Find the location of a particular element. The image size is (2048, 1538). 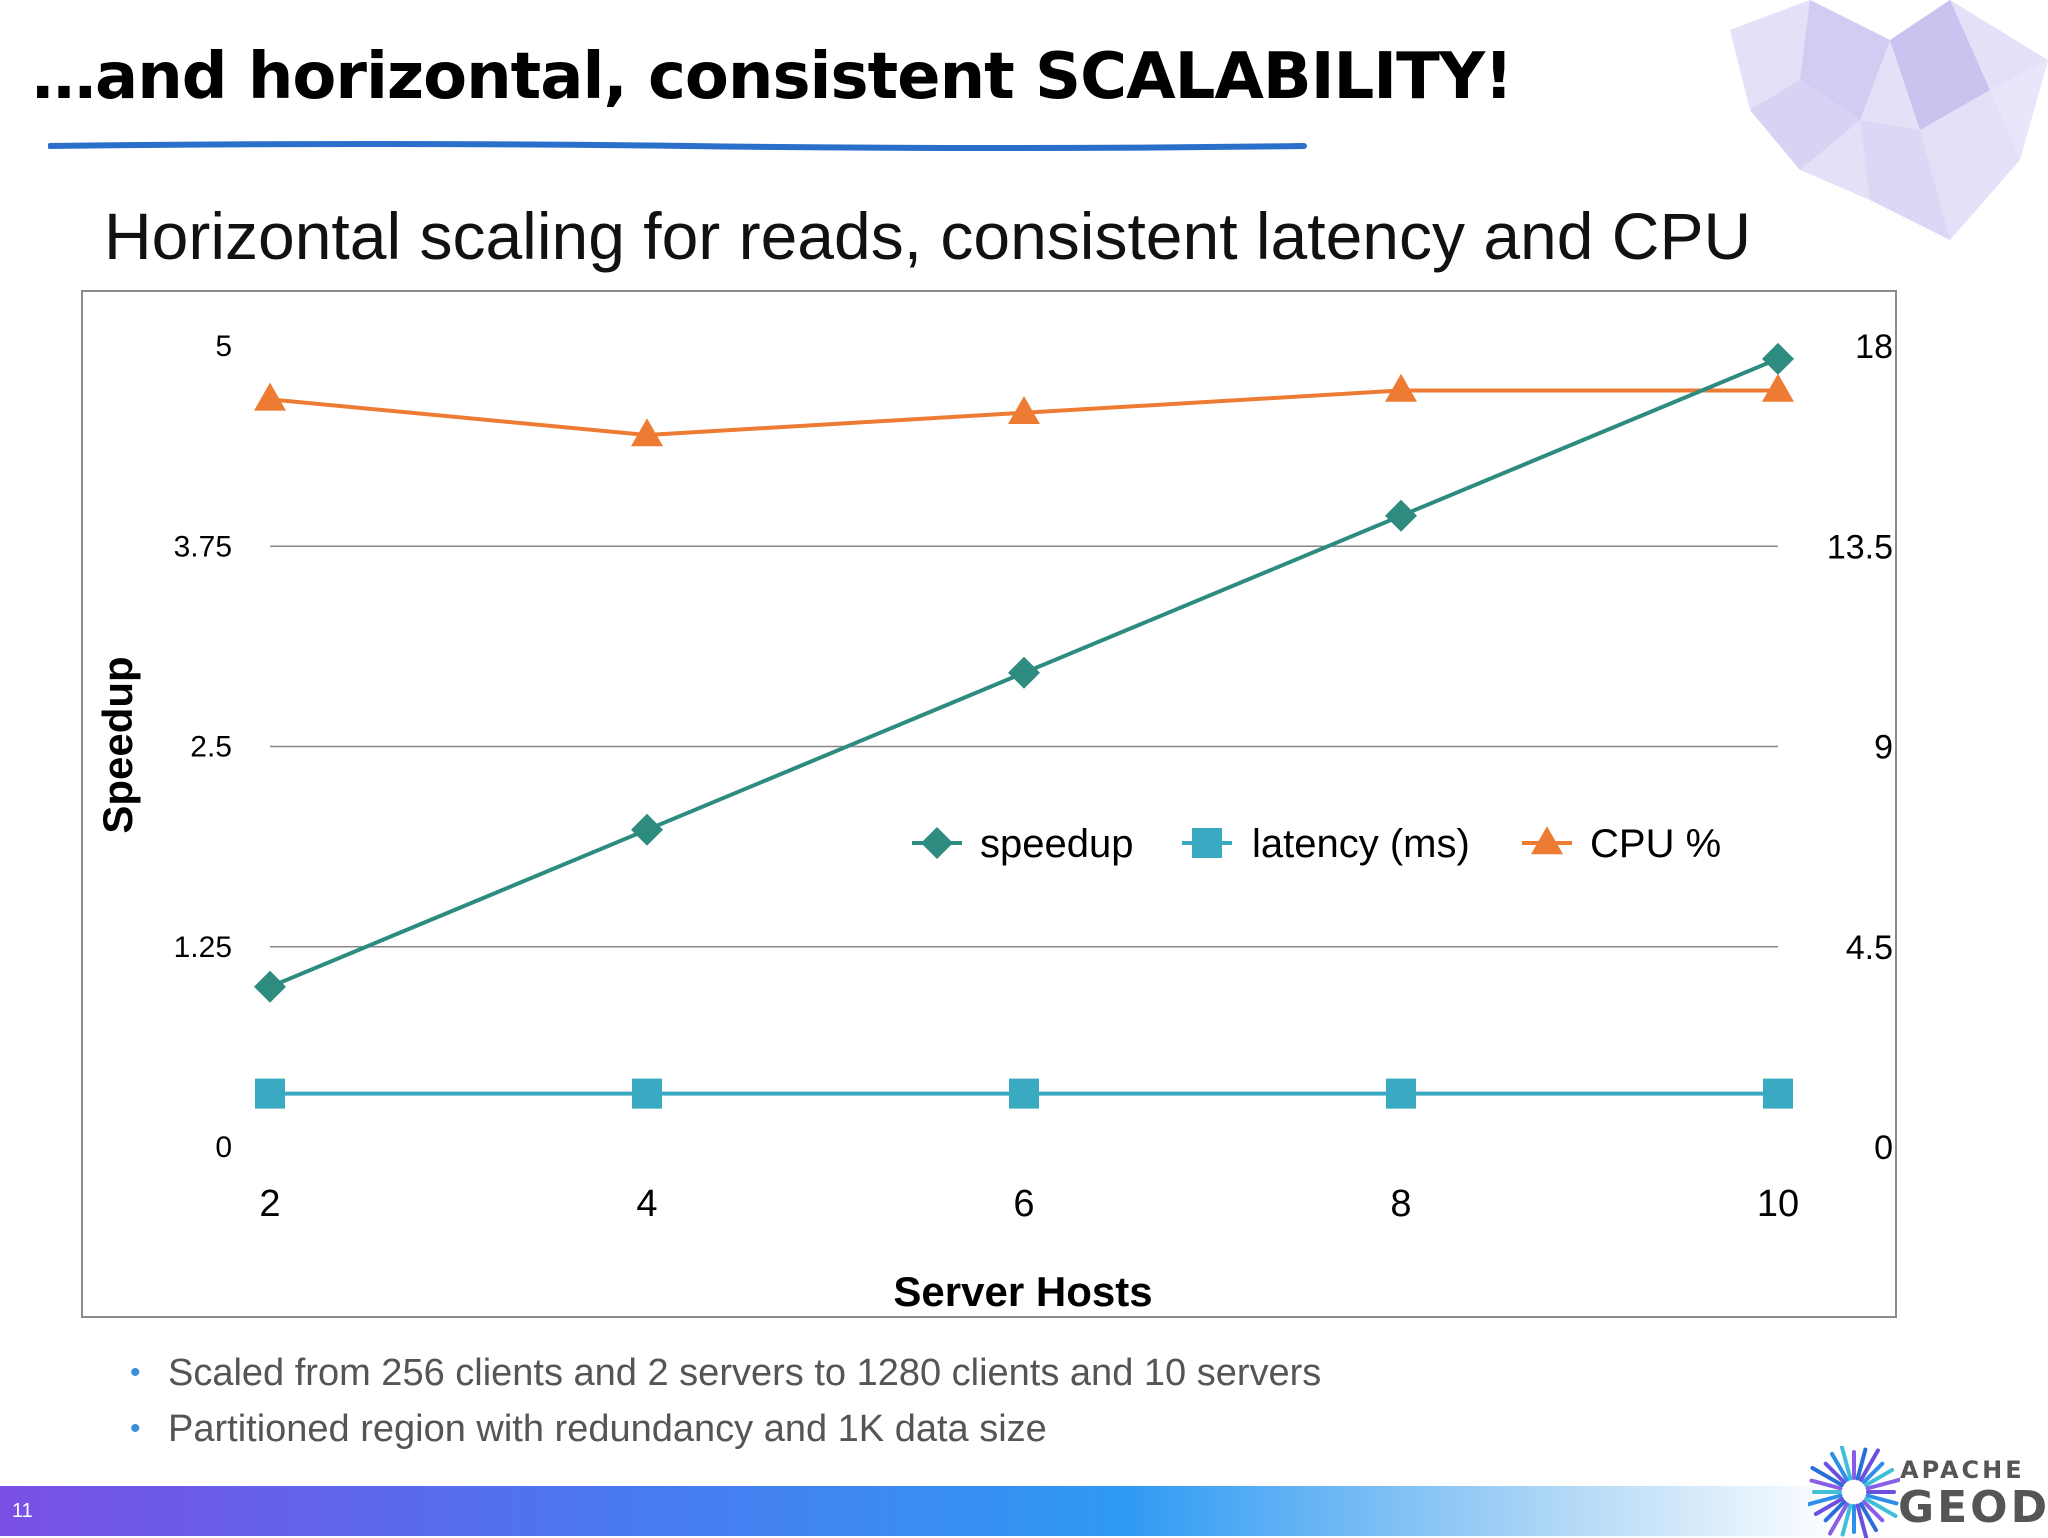

legend-speedup-marker is located at coordinates (937, 843).